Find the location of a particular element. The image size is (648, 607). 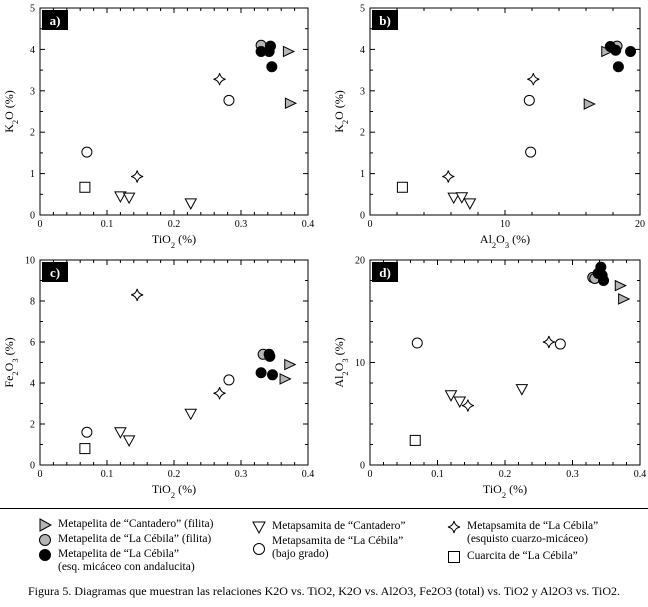

legend-label-2: (bajo grado) is located at coordinates (300, 554).